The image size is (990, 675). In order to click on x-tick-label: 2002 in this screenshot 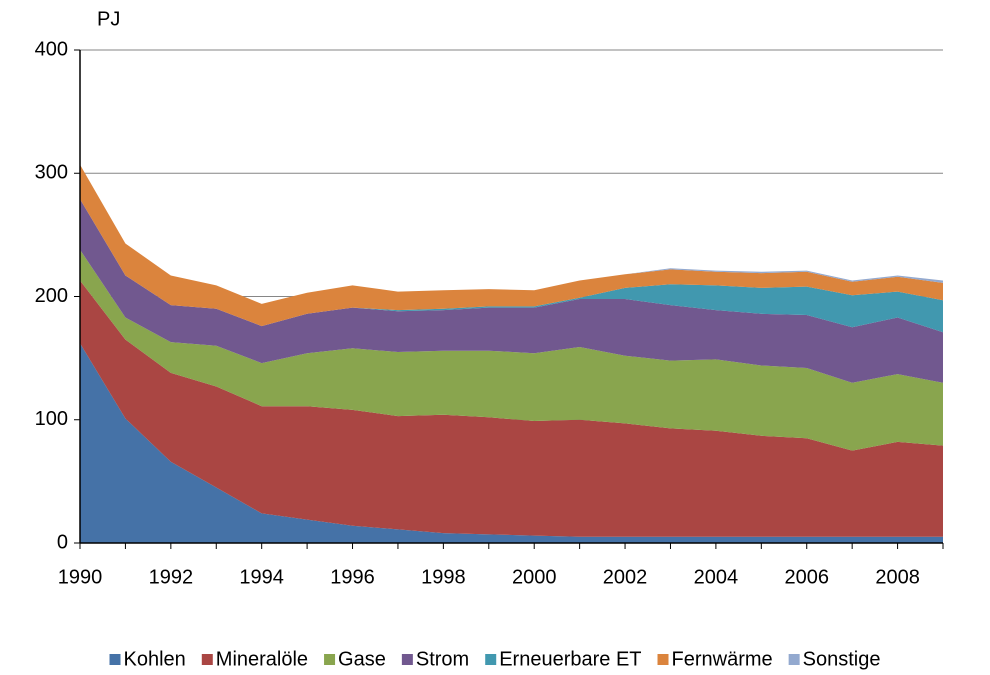, I will do `click(625, 577)`.